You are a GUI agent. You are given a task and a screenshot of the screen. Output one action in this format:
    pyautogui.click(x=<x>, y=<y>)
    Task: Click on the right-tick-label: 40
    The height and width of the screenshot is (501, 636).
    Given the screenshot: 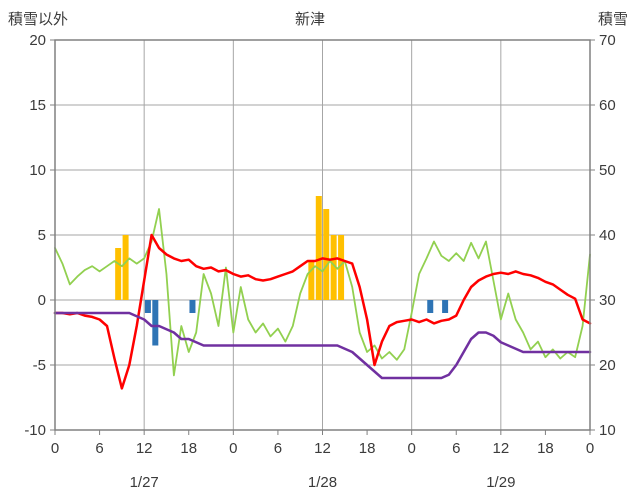 What is the action you would take?
    pyautogui.click(x=607, y=235)
    